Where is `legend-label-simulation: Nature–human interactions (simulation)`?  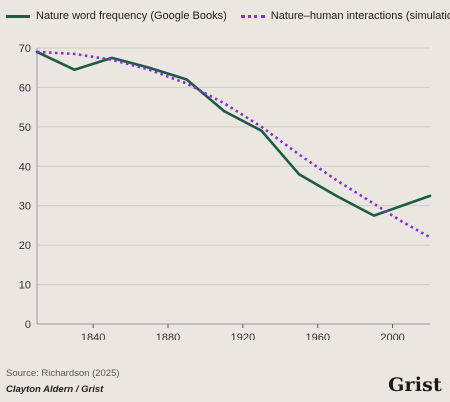
legend-label-simulation: Nature–human interactions (simulation) is located at coordinates (360, 16).